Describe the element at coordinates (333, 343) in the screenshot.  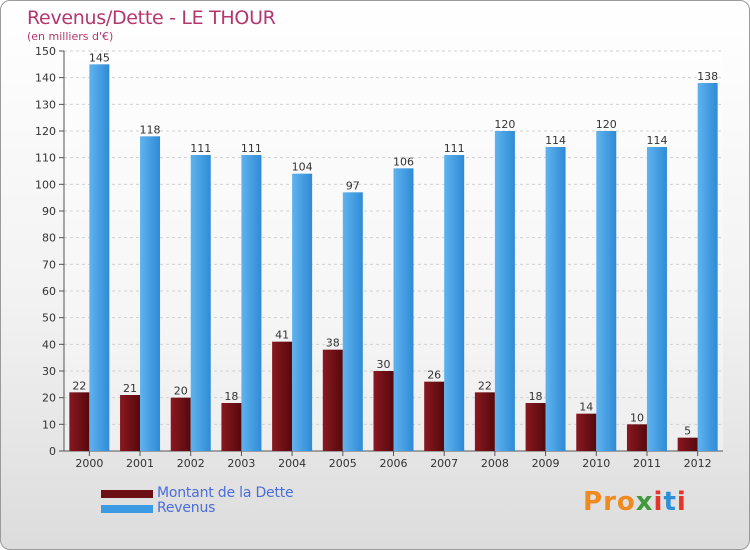
I see `data-label-dette: 38` at that location.